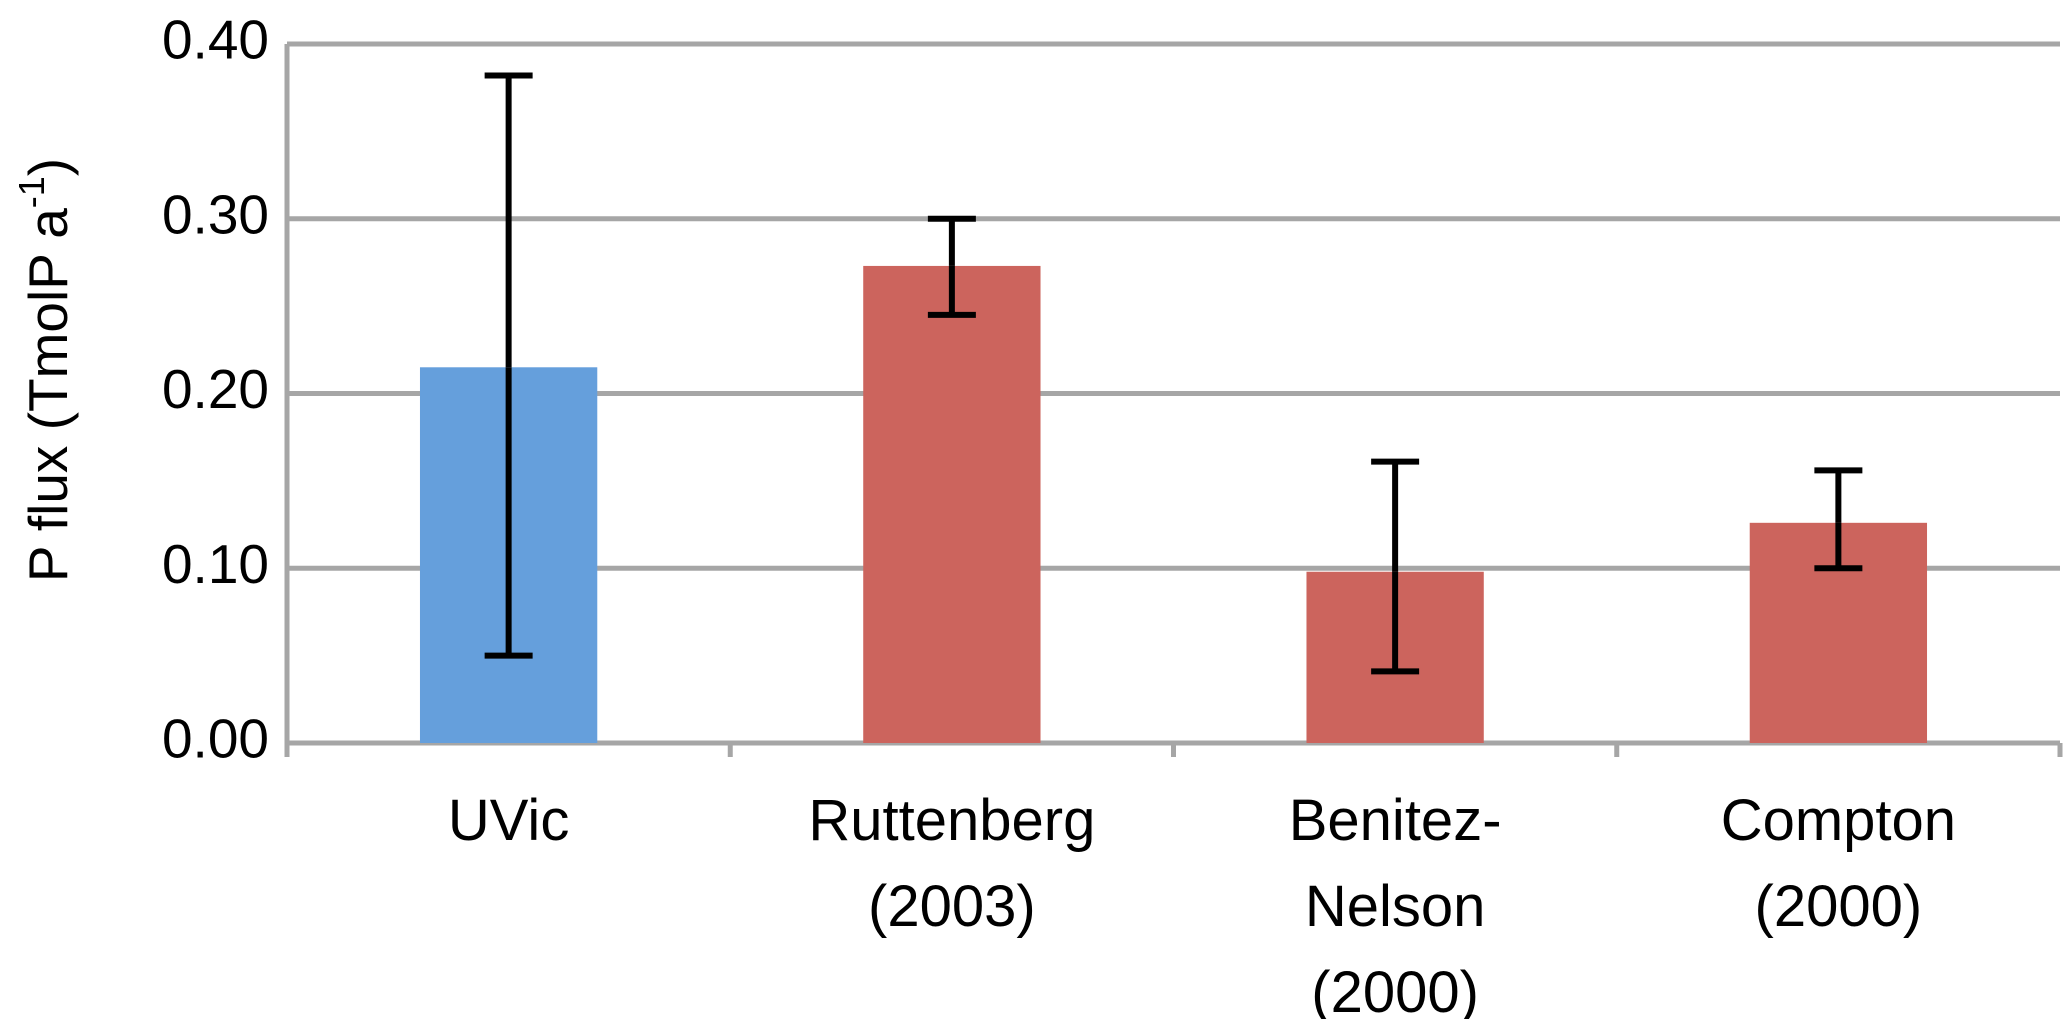 Image resolution: width=2067 pixels, height=1019 pixels. Describe the element at coordinates (215, 214) in the screenshot. I see `y-tick-label: 0.30` at that location.